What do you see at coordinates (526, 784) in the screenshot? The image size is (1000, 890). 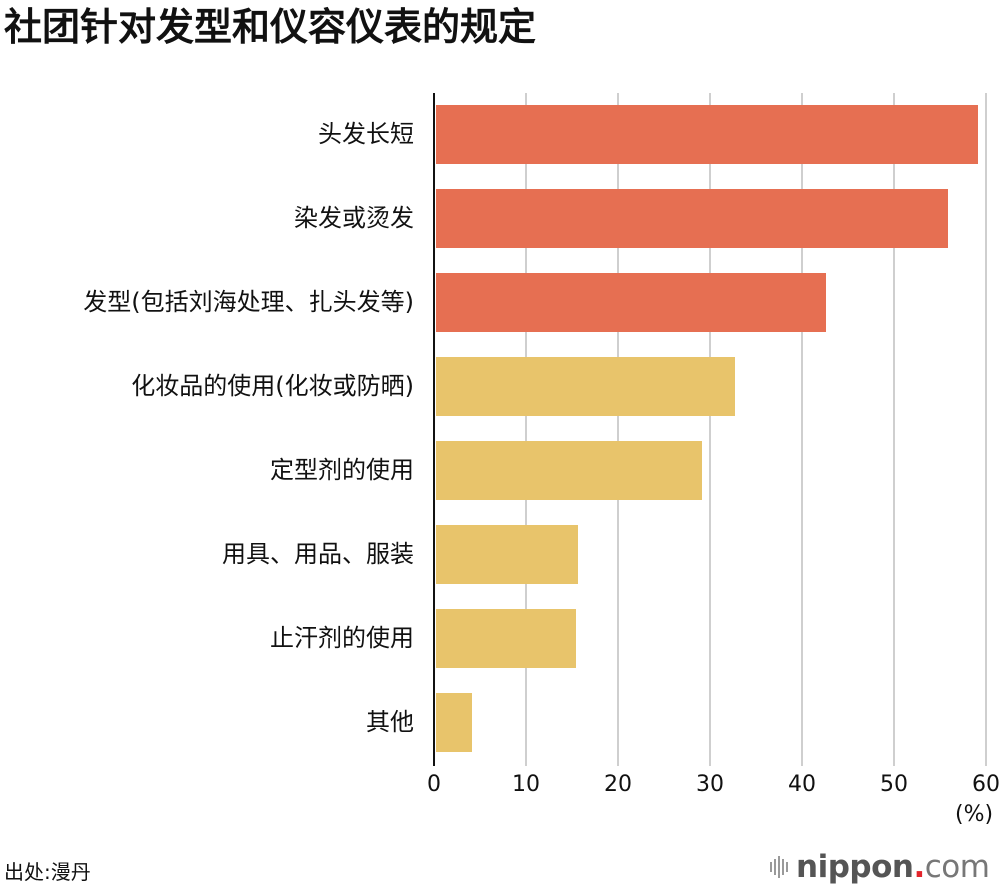 I see `x-tick-label: 10` at bounding box center [526, 784].